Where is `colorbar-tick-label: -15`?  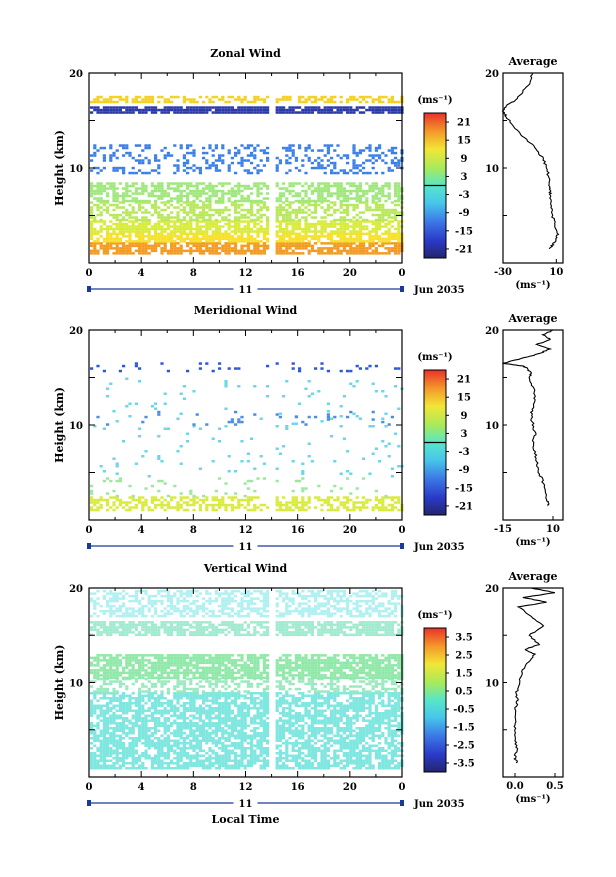
colorbar-tick-label: -15 is located at coordinates (464, 488).